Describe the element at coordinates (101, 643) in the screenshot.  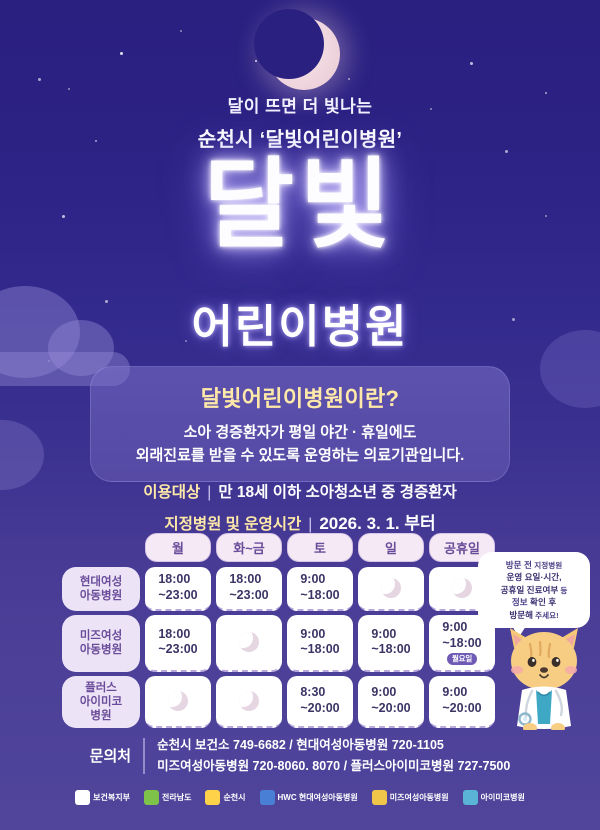
I see `hospital-name-label: 미즈여성 아동병원` at that location.